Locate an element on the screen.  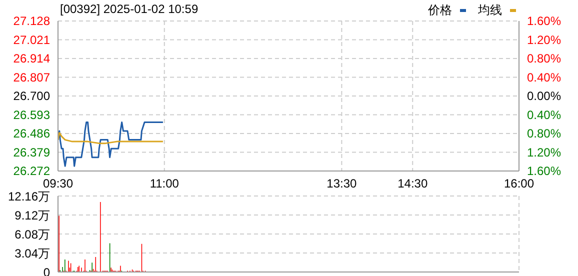
x-tick-label: 16:00 is located at coordinates (519, 183).